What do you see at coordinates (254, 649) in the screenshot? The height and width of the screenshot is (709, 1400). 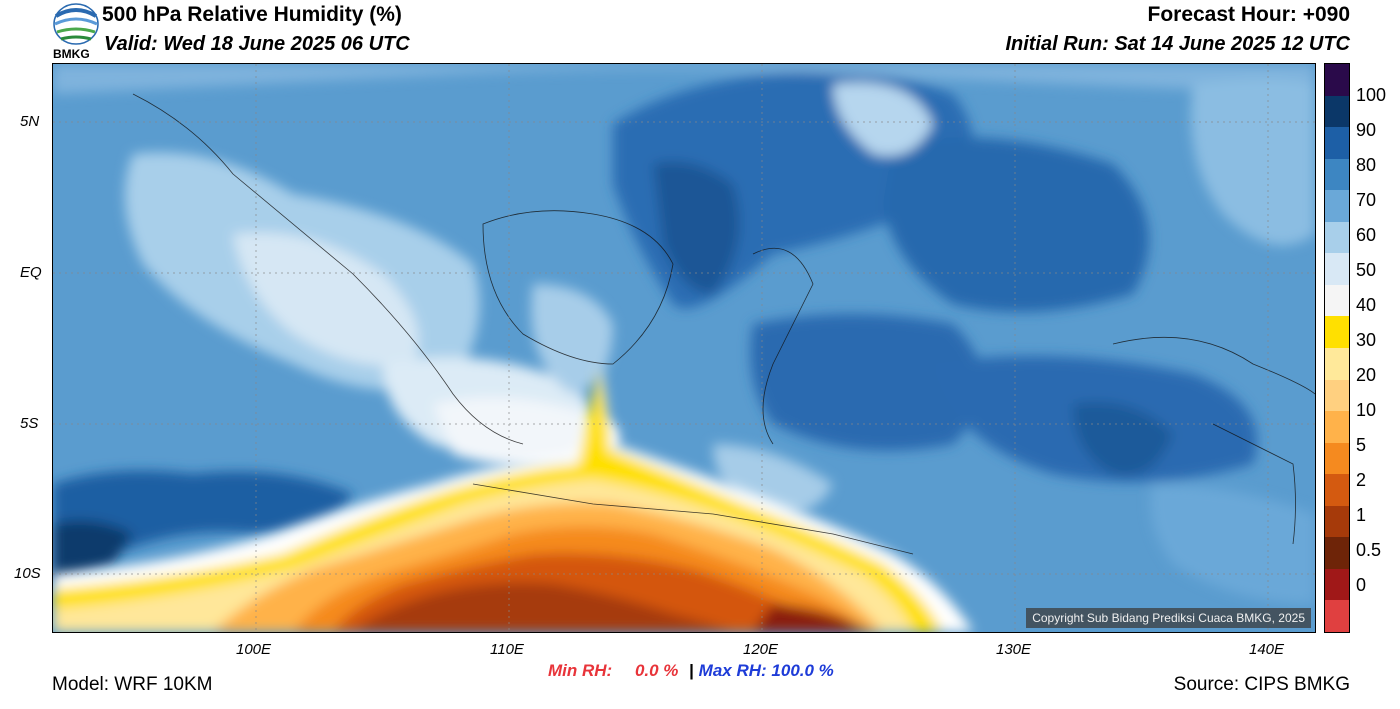 I see `lon-tick-100e: 100E` at bounding box center [254, 649].